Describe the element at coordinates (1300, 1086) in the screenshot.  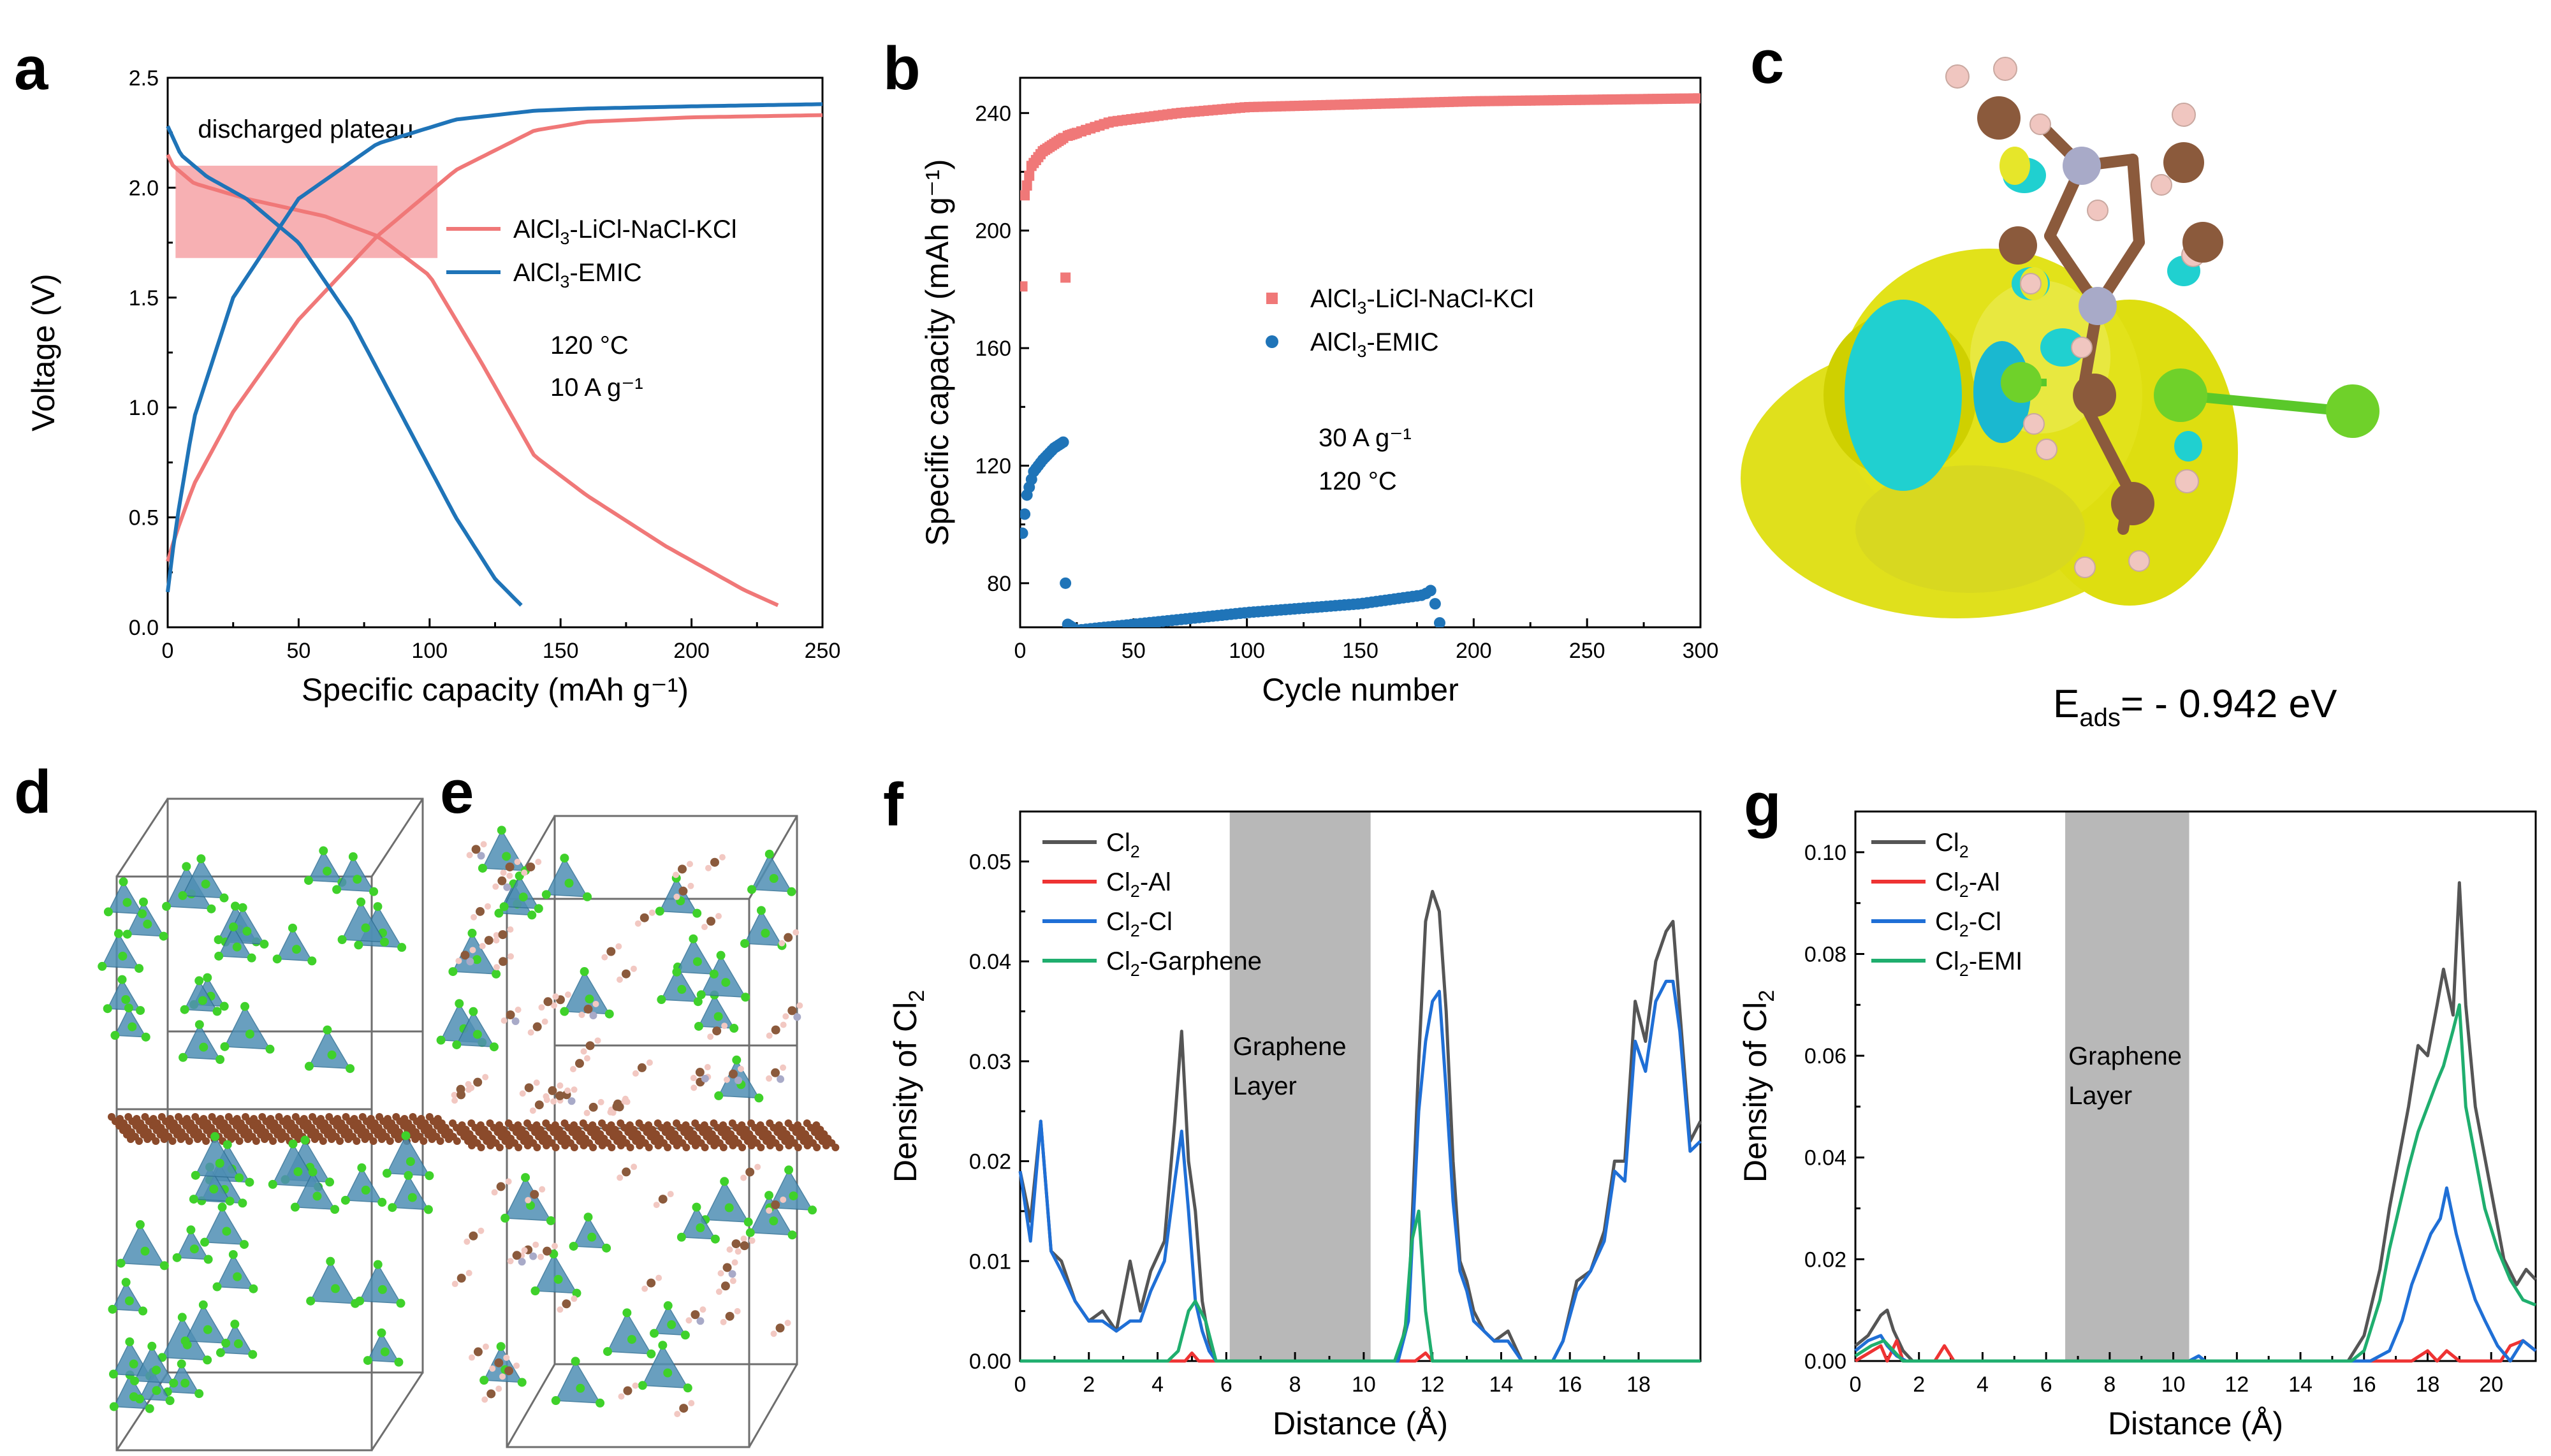
I see `graphene-layer-shade-f` at that location.